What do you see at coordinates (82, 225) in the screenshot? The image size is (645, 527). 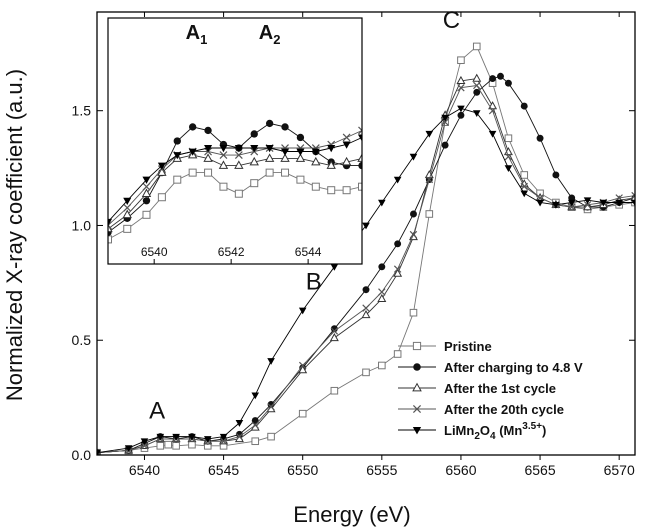 I see `main-y-tick-label: 1.0` at bounding box center [82, 225].